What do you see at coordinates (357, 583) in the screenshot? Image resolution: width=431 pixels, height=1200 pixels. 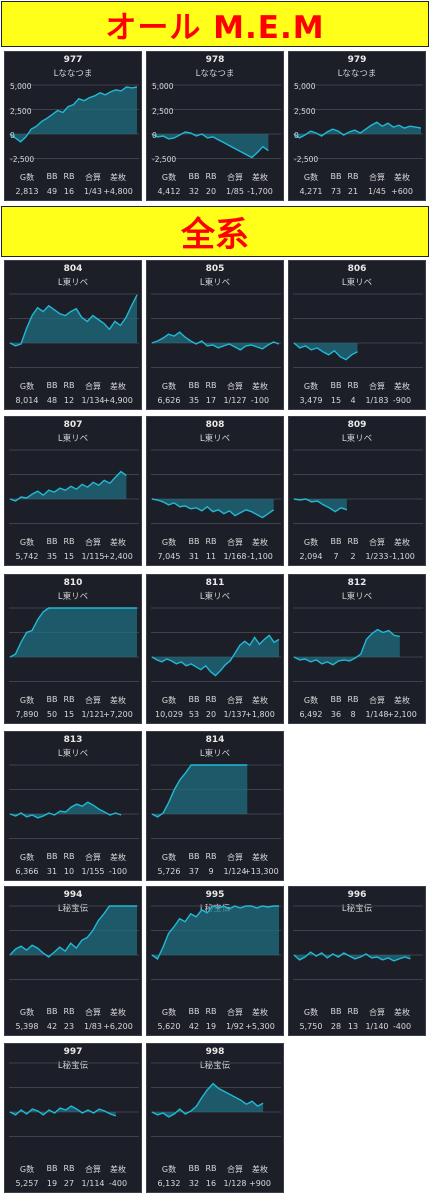 I see `machine-number: 812` at bounding box center [357, 583].